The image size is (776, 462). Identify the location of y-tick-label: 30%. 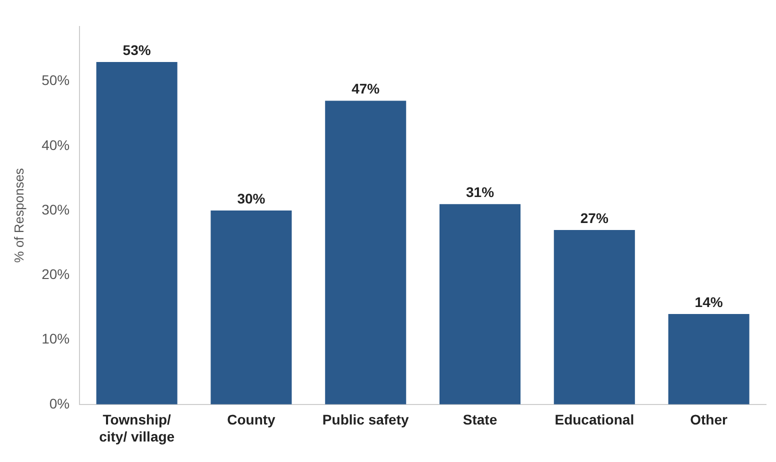
(56, 209).